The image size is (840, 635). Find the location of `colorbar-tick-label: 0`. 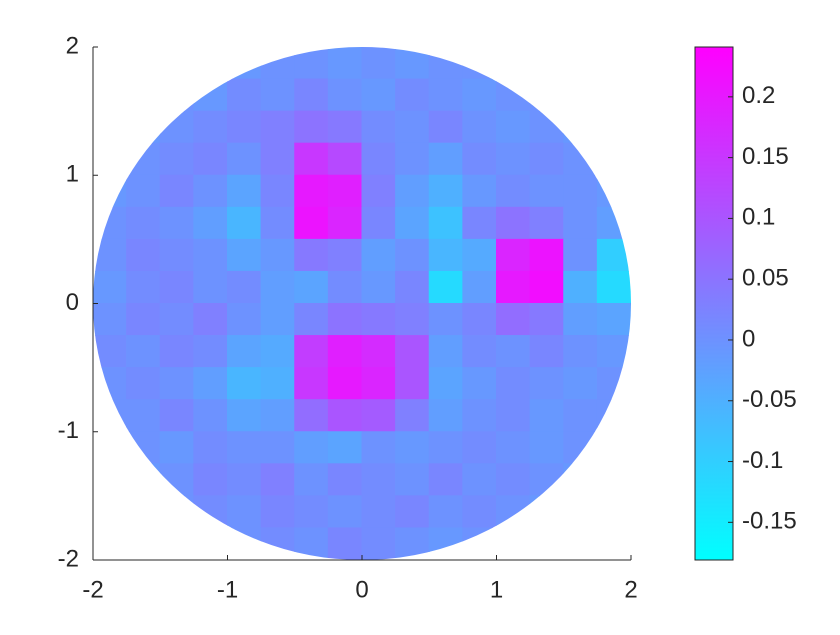

colorbar-tick-label: 0 is located at coordinates (748, 338).